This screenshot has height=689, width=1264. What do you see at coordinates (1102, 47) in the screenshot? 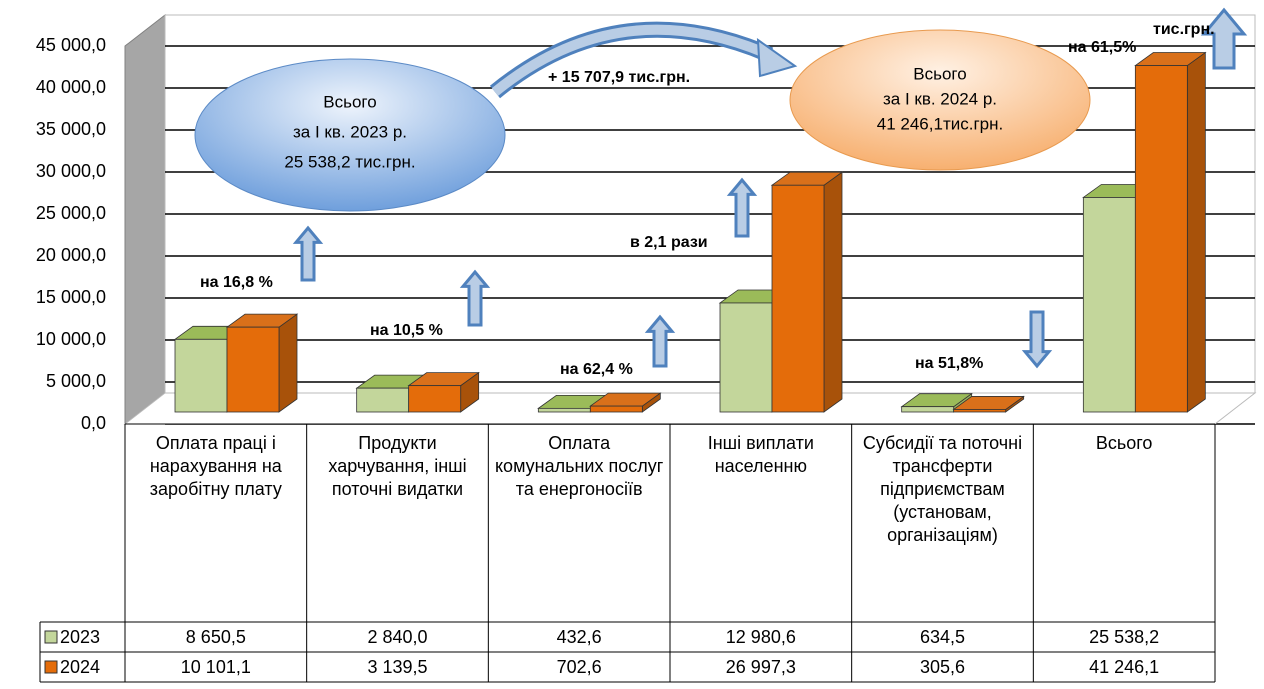
I see `annotation: на 61,5%` at bounding box center [1102, 47].